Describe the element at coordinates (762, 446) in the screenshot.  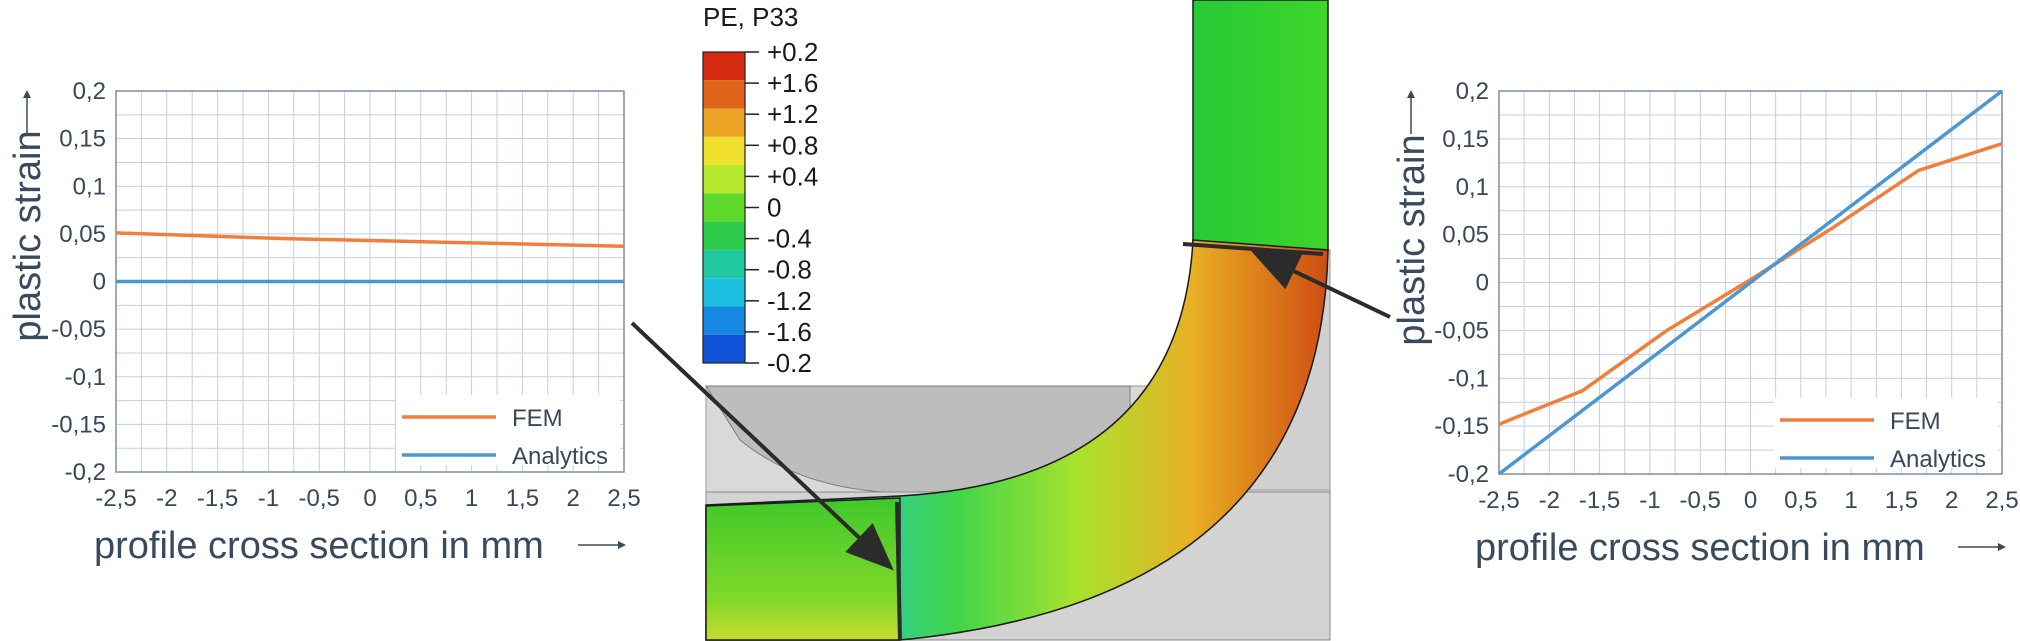
I see `pointer-arrow-left` at that location.